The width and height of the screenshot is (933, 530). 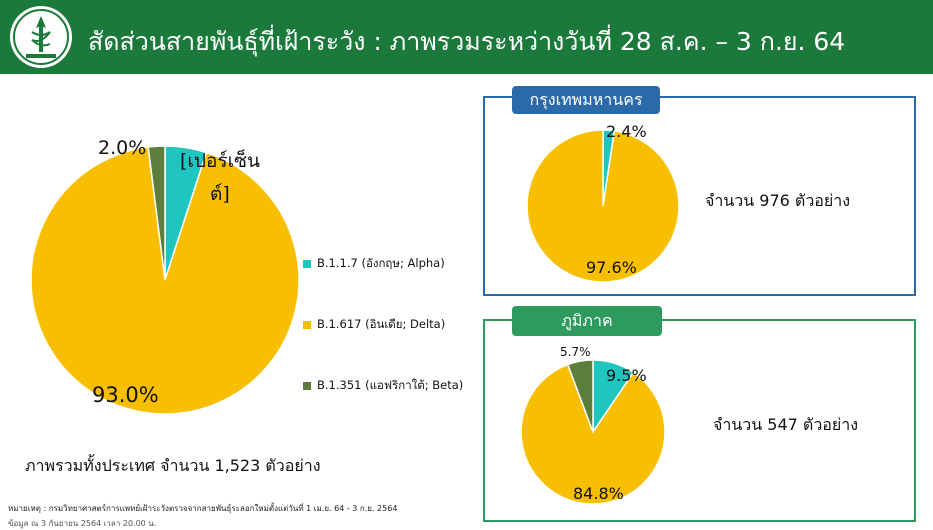 I want to click on legend-swatch-beta, so click(x=307, y=385).